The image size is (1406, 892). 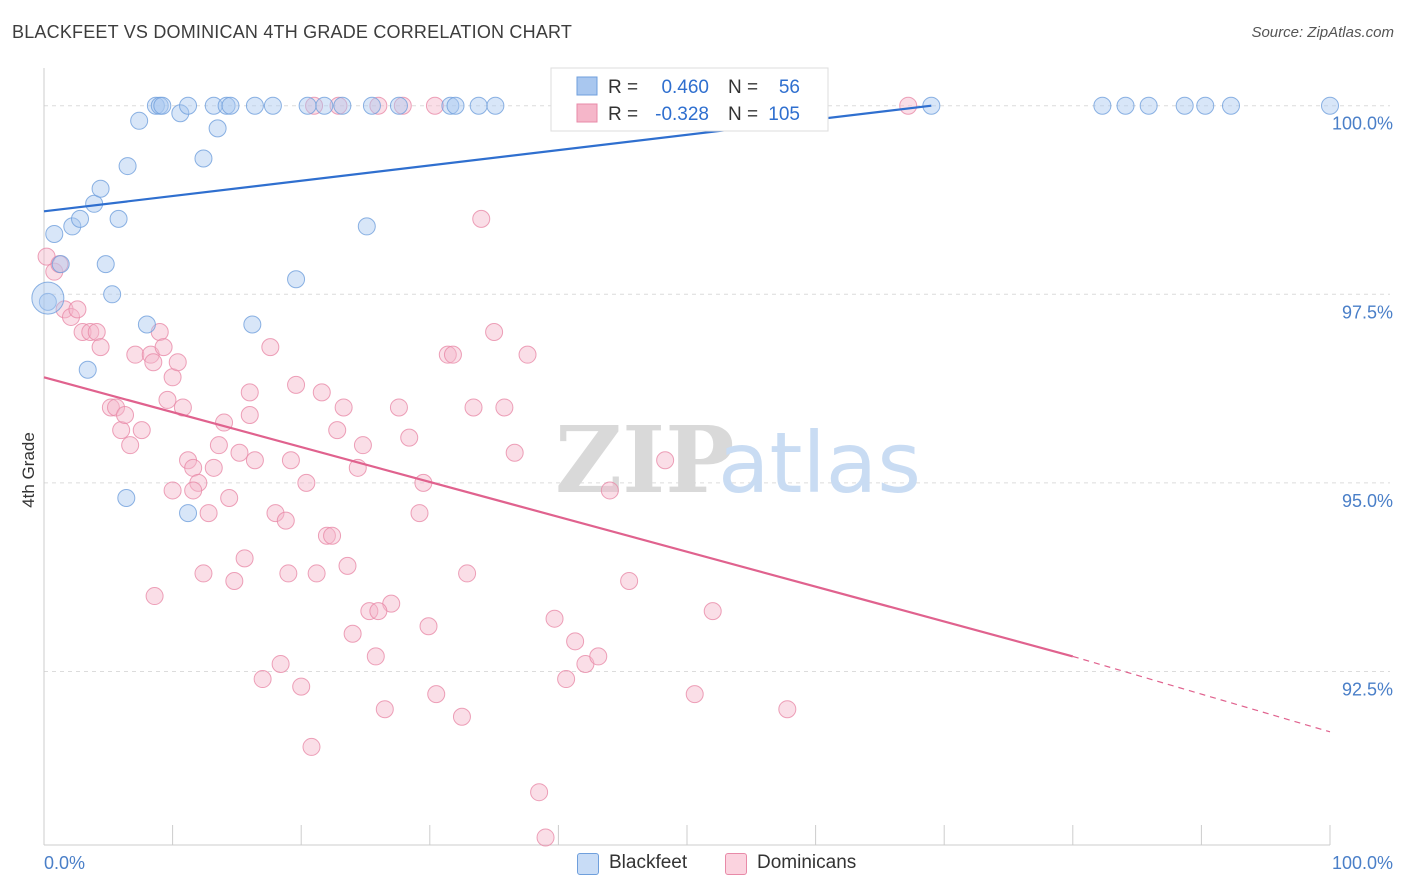 I want to click on stats-box: R = 0.460 N = 56 R = -0.328 N = 105, so click(x=689, y=99).